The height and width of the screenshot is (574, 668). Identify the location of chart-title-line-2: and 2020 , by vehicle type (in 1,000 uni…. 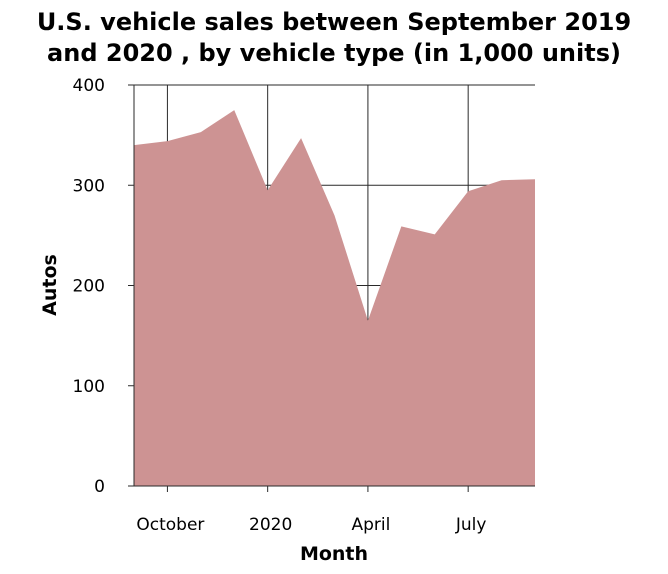
(334, 53).